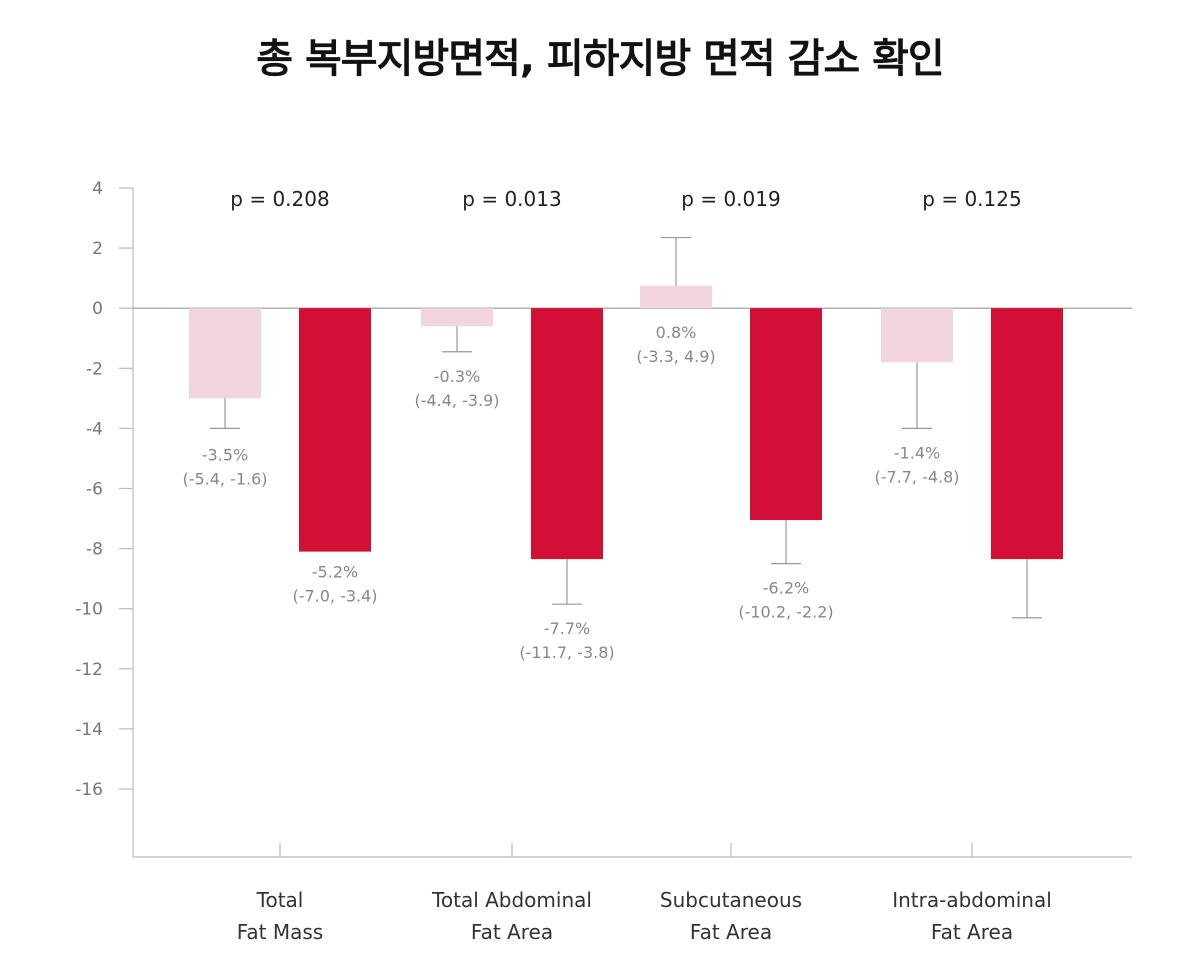  Describe the element at coordinates (335, 572) in the screenshot. I see `data-label: -5.2%` at that location.